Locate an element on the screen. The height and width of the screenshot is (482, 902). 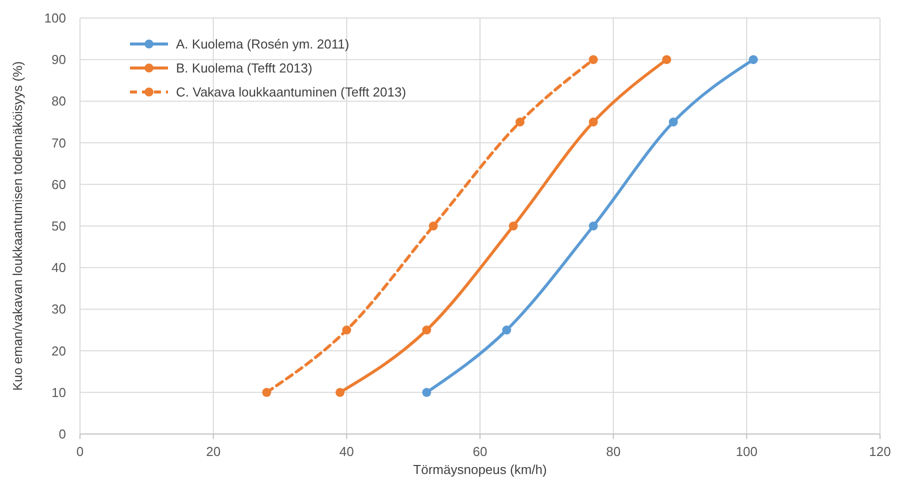
y-tick-label: 70 is located at coordinates (59, 142).